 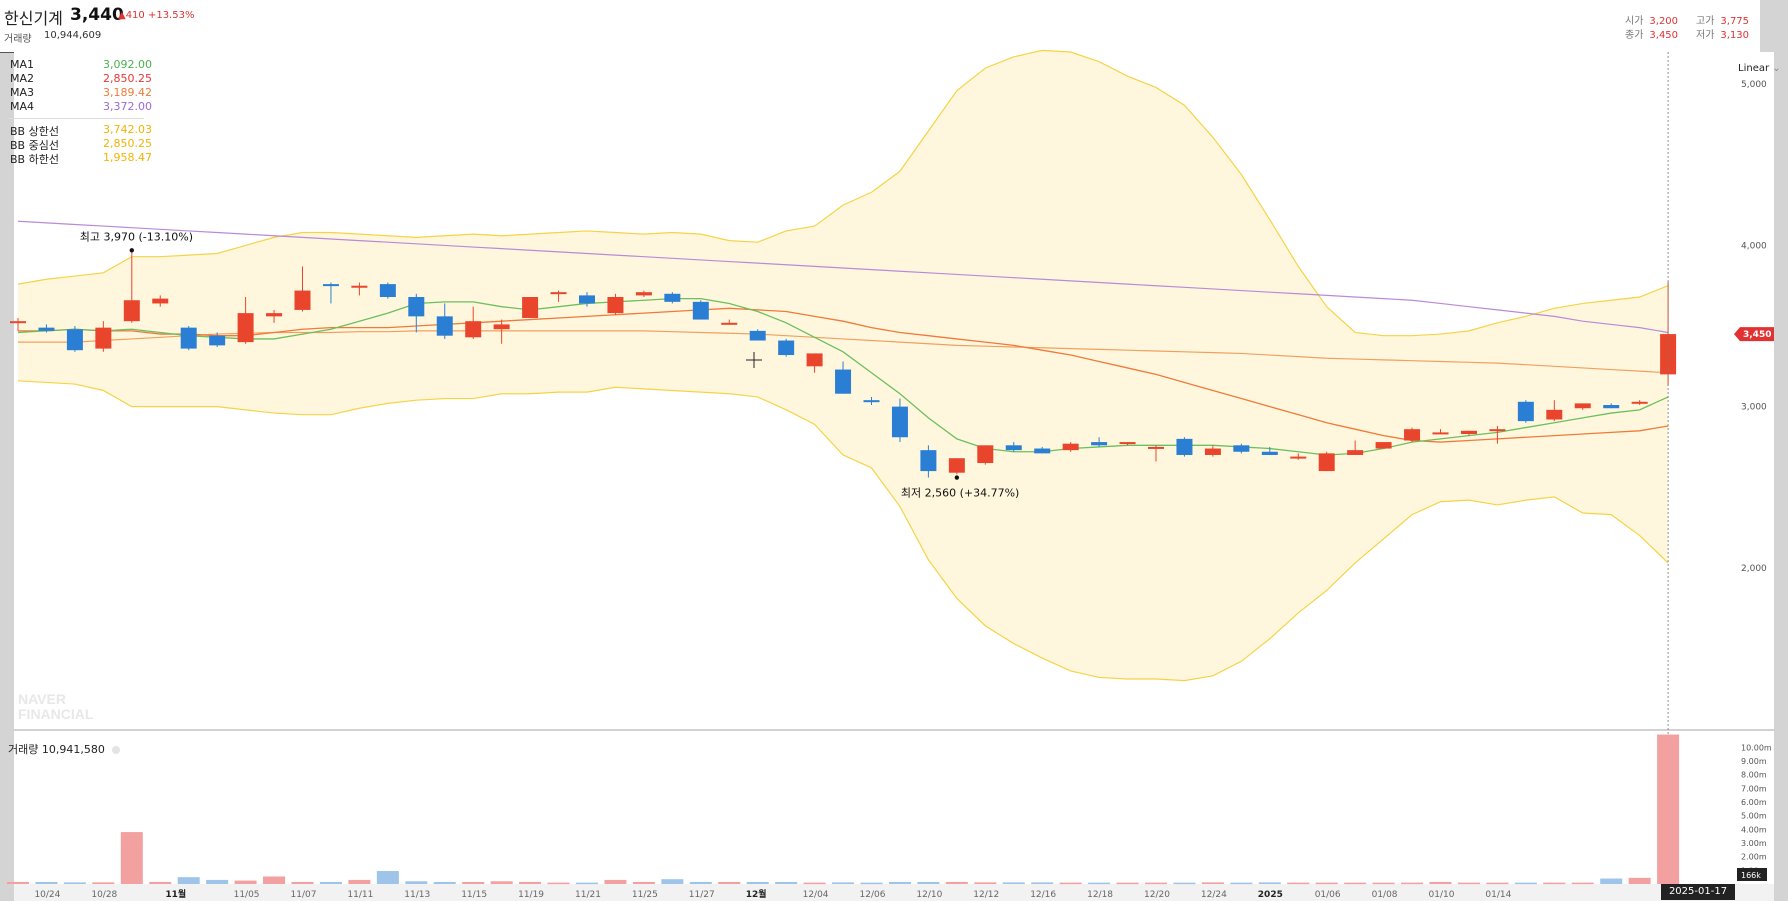 I want to click on legend-bb-middle: BB 중심선 2,850.25, so click(x=81, y=144).